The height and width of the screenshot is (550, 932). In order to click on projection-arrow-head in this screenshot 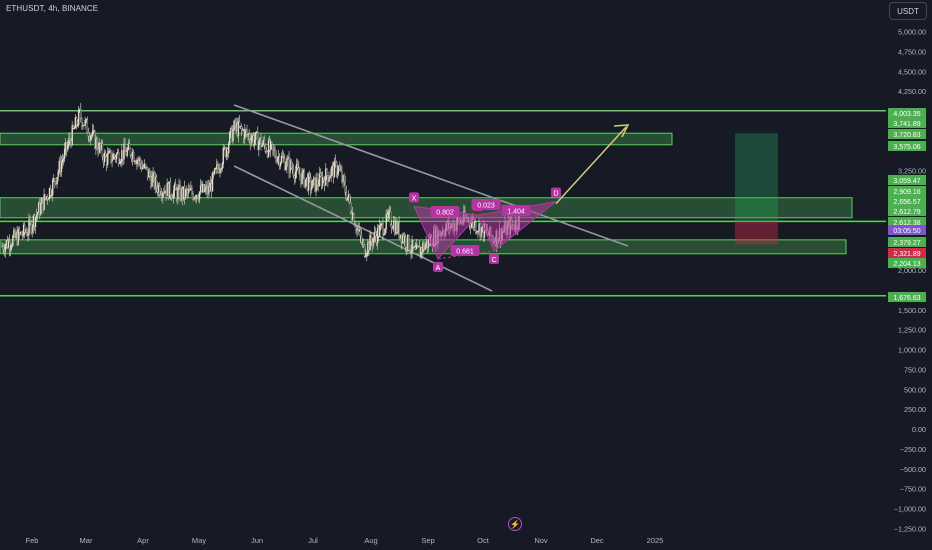, I will do `click(621, 131)`.